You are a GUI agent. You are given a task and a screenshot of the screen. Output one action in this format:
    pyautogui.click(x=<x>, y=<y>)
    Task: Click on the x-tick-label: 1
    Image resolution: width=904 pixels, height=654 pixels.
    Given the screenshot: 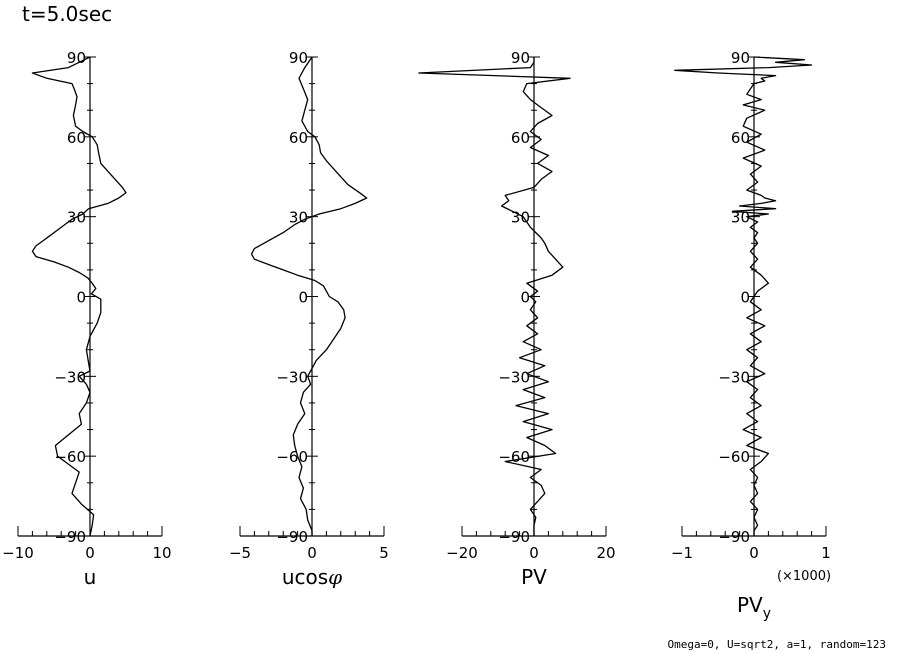 What is the action you would take?
    pyautogui.click(x=826, y=553)
    